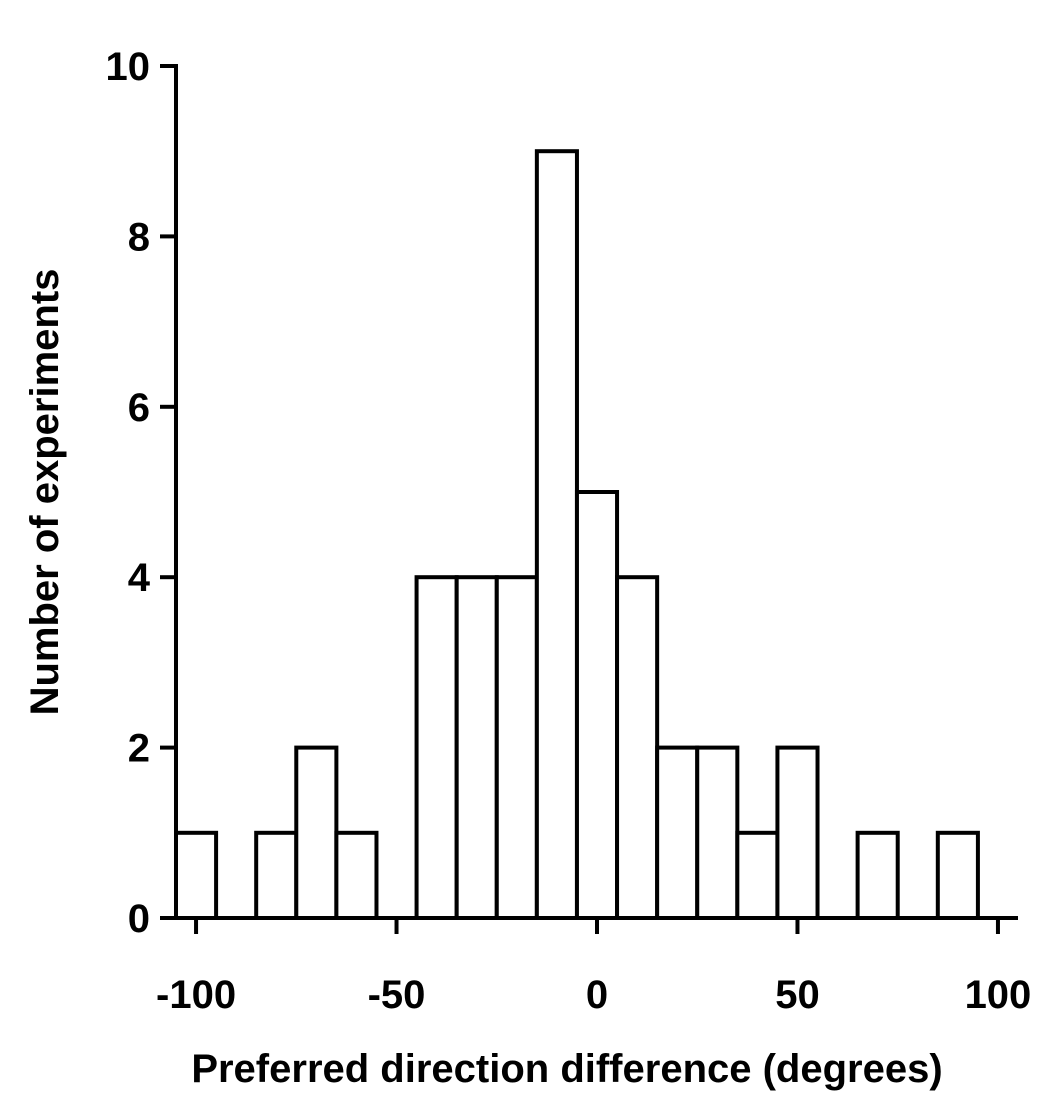  What do you see at coordinates (139, 919) in the screenshot?
I see `y-tick-label: 0` at bounding box center [139, 919].